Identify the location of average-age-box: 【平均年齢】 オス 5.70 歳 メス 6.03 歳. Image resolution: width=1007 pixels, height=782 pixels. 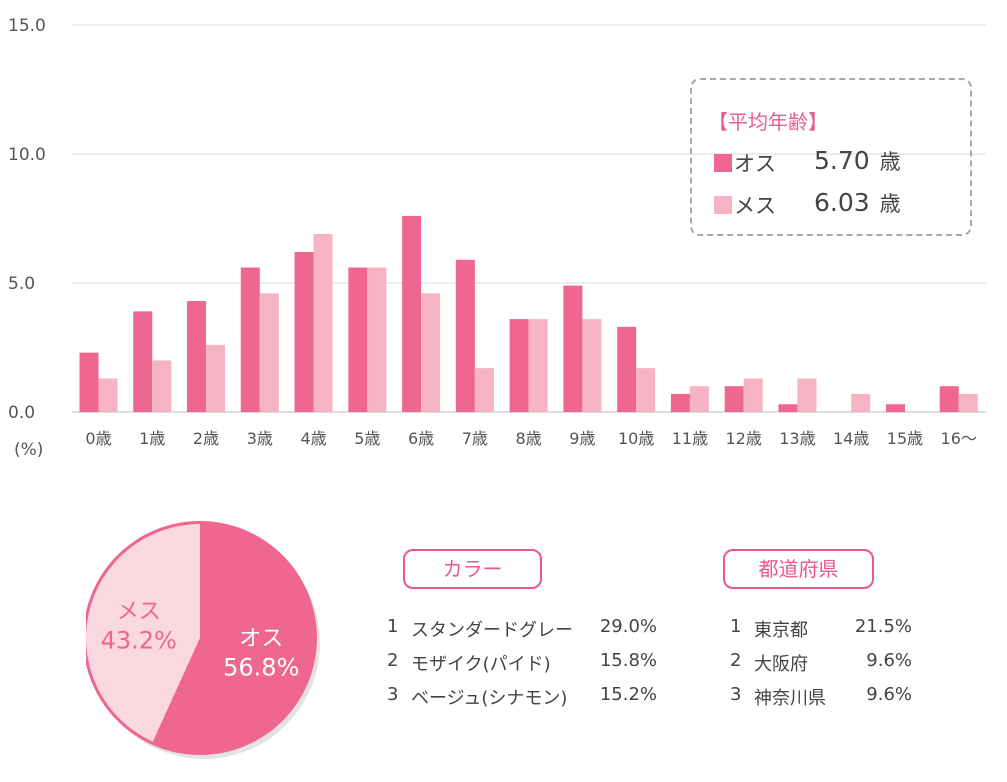
(831, 157).